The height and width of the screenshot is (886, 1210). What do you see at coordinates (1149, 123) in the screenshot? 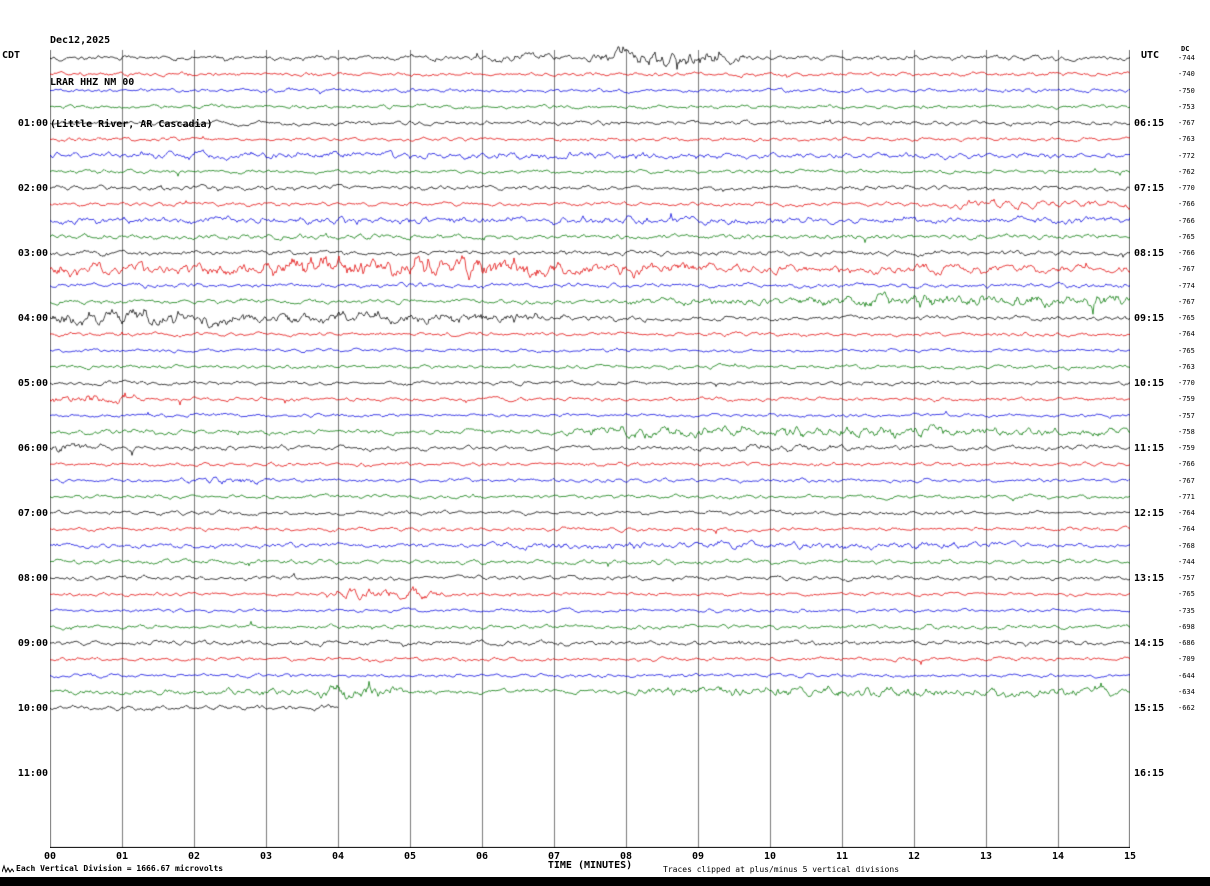
I see `right-time-label: 06:15` at bounding box center [1149, 123].